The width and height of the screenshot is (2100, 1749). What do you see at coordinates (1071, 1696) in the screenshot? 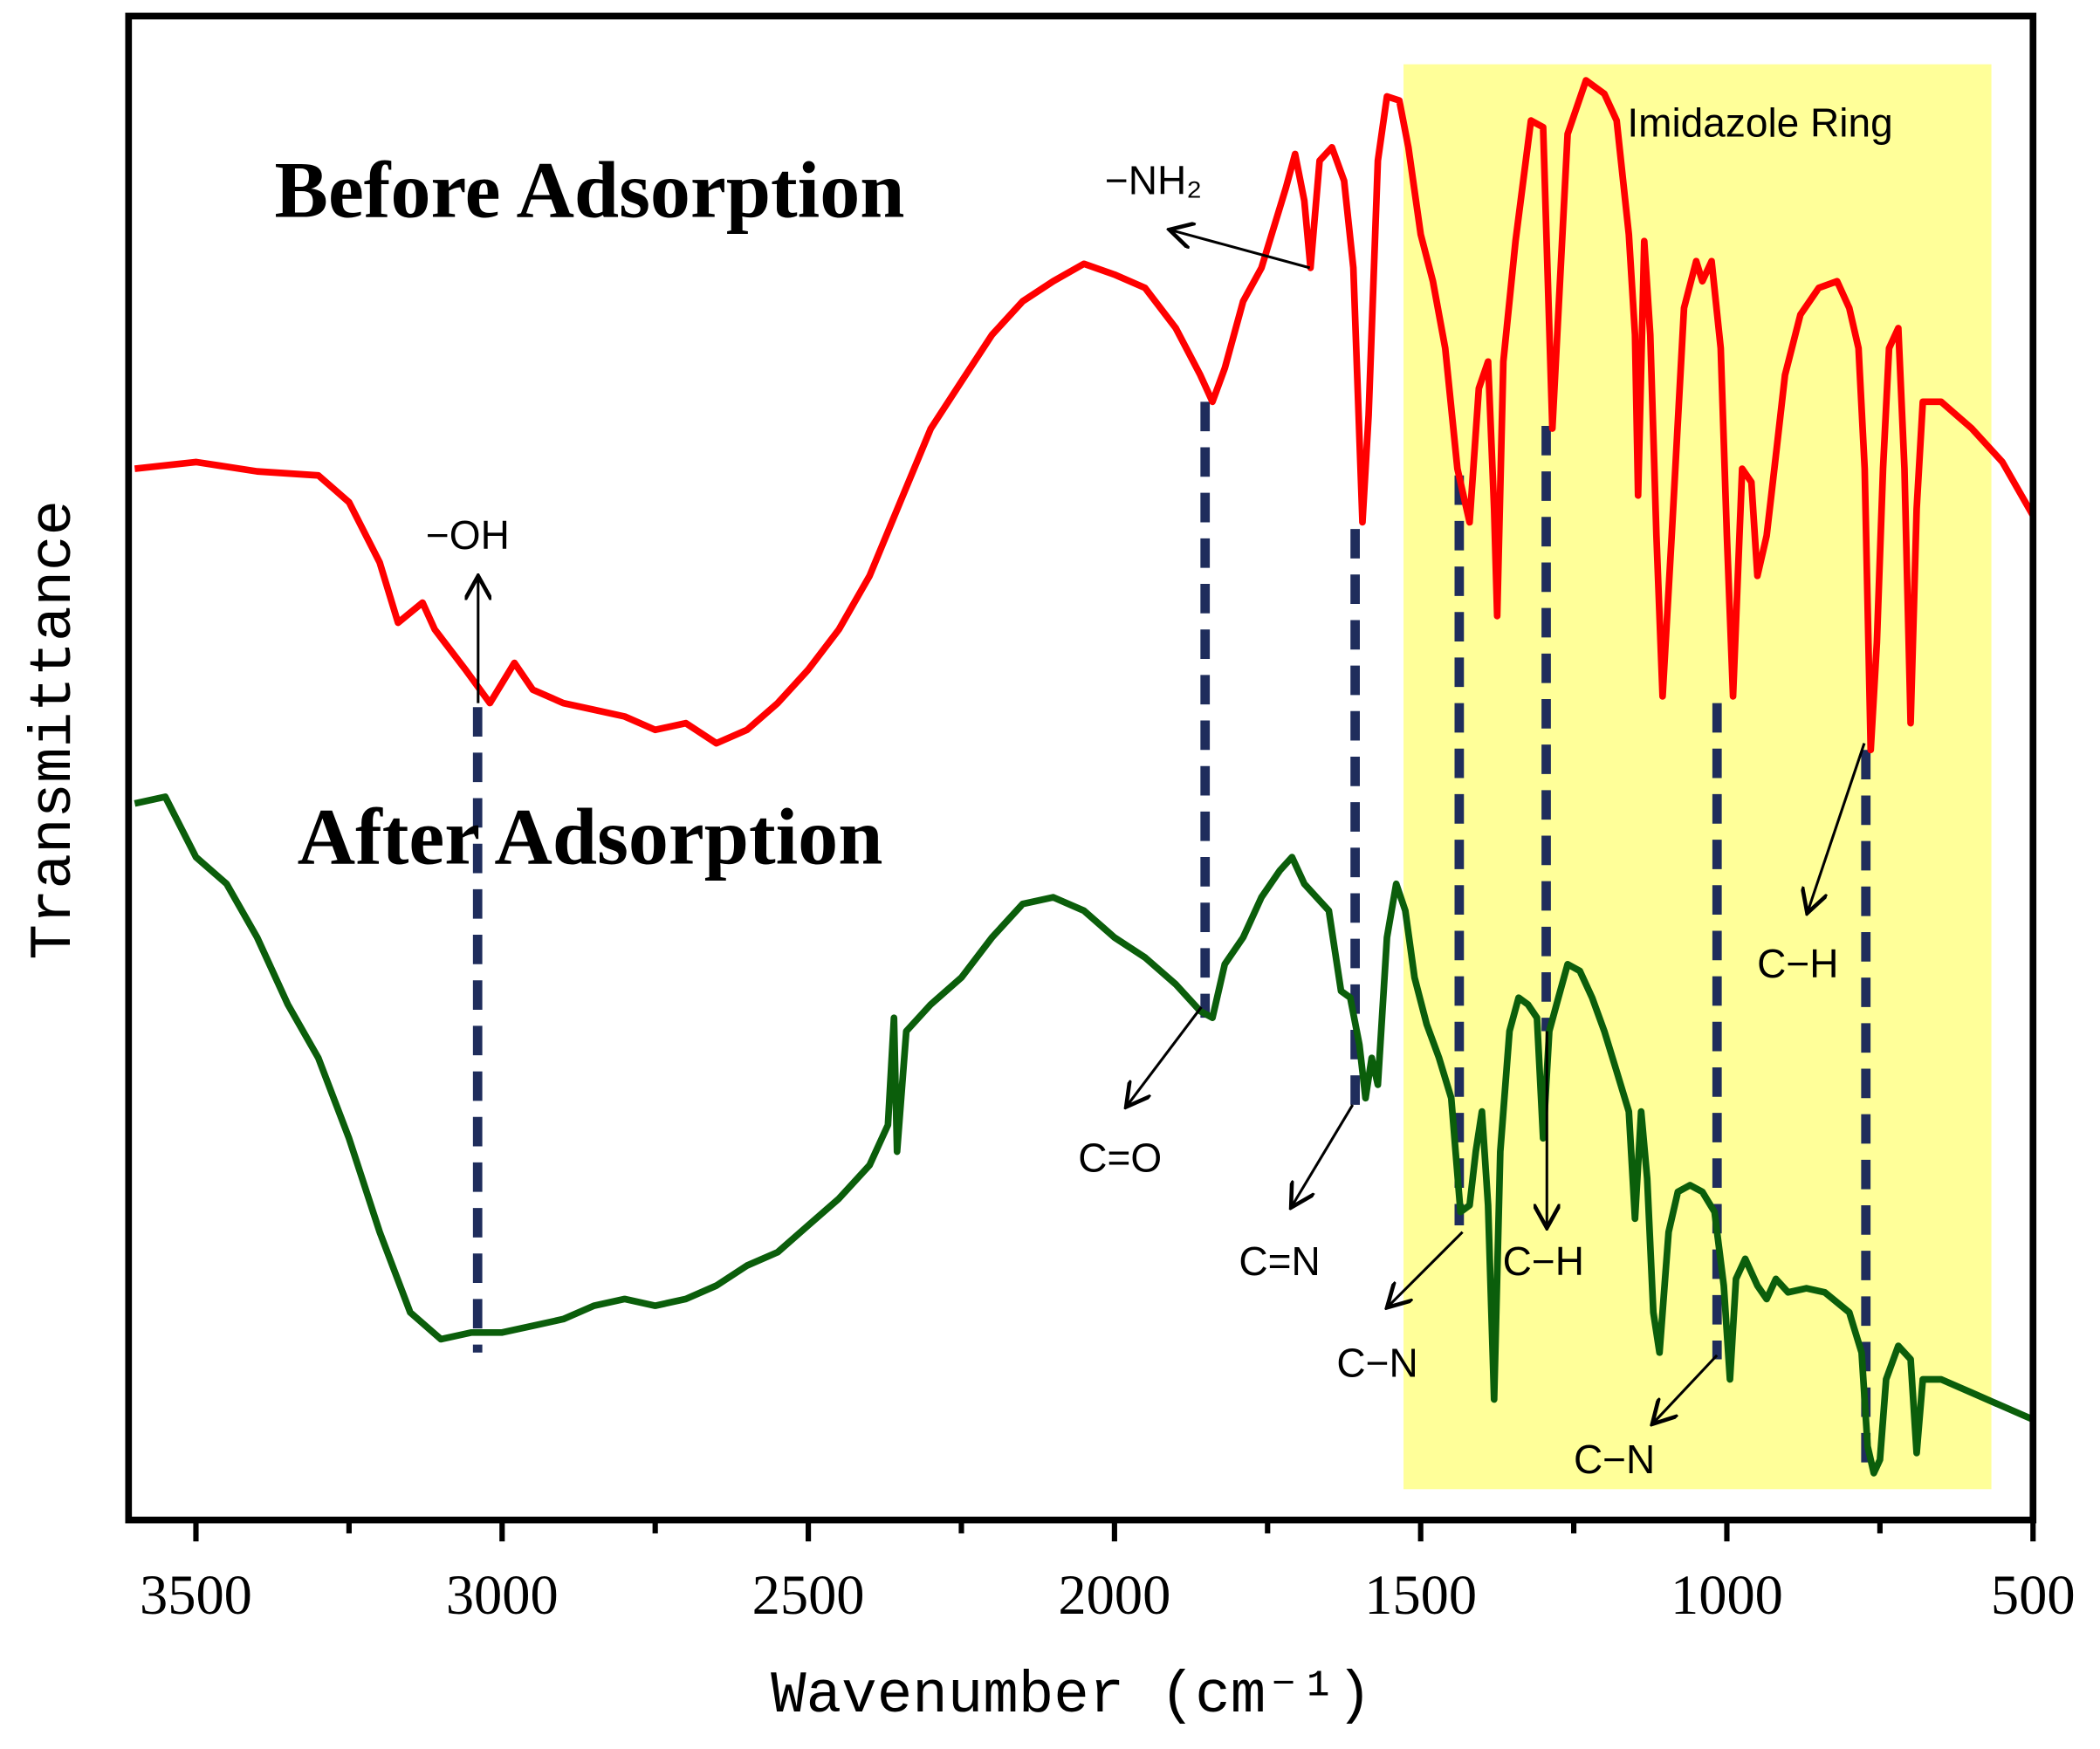
I see `x-axis-label: Wavenumber (cm⁻¹)` at bounding box center [1071, 1696].